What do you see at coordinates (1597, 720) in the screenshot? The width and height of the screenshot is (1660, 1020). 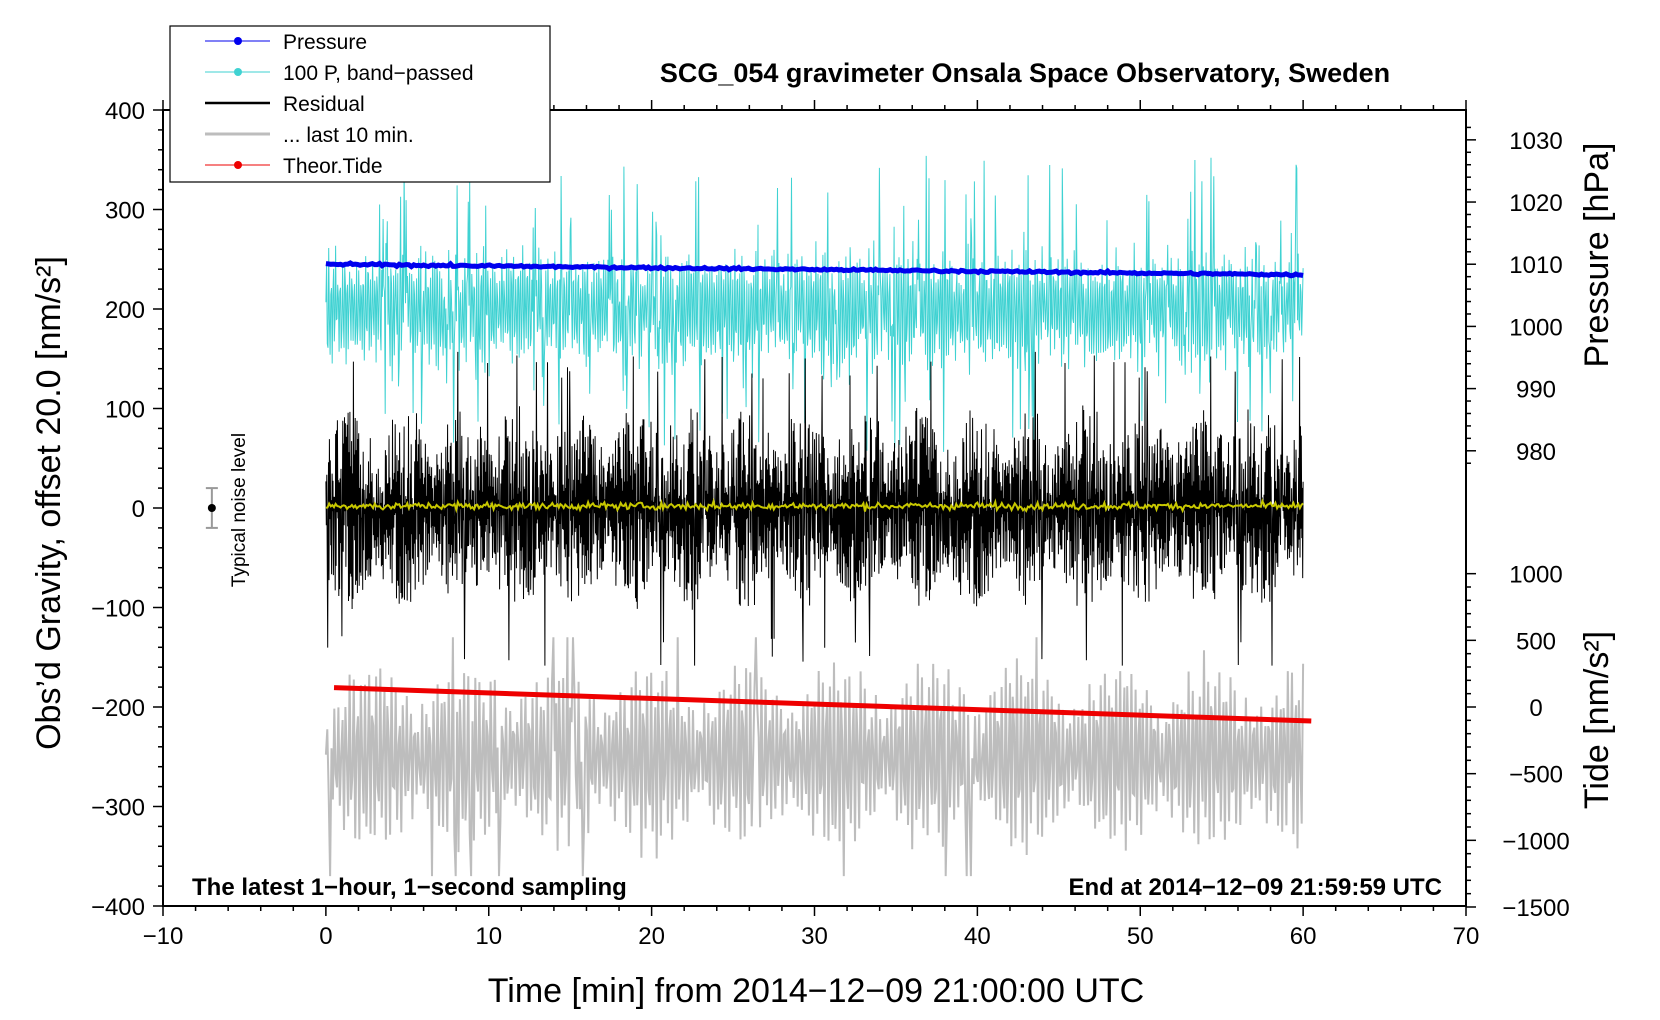 I see `tide-axis-title: Tide [nm/s²]` at bounding box center [1597, 720].